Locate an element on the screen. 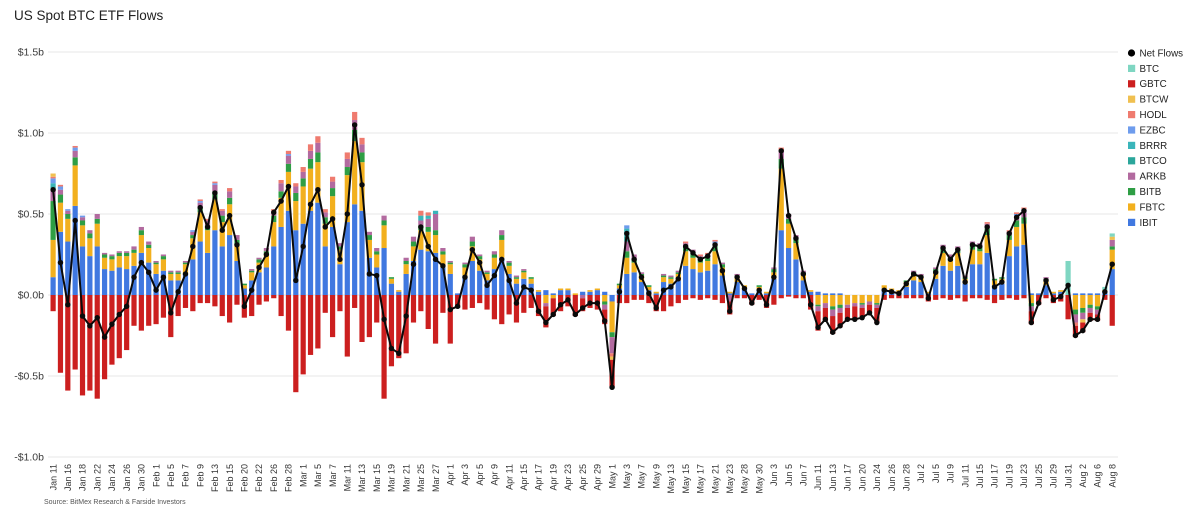 The image size is (1200, 524). x-axis-label: Apr 29 is located at coordinates (598, 477).